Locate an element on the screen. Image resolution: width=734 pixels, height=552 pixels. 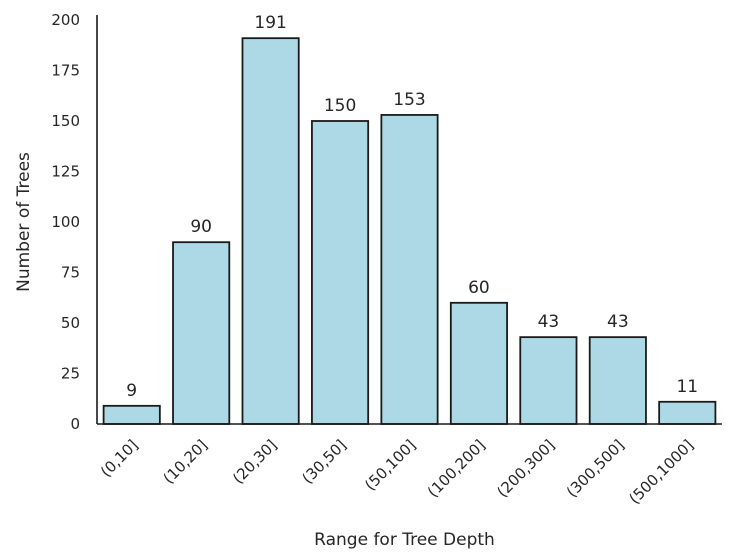
bar-data-label: 60 is located at coordinates (479, 288).